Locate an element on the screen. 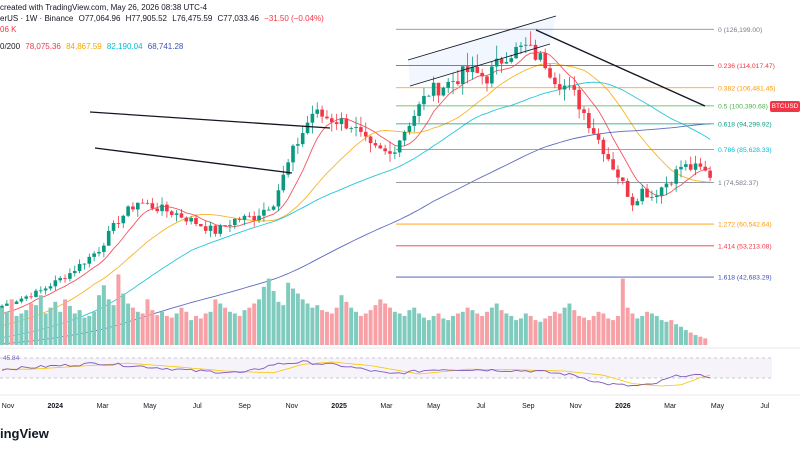 The height and width of the screenshot is (450, 800). x-tick-label: May is located at coordinates (434, 406).